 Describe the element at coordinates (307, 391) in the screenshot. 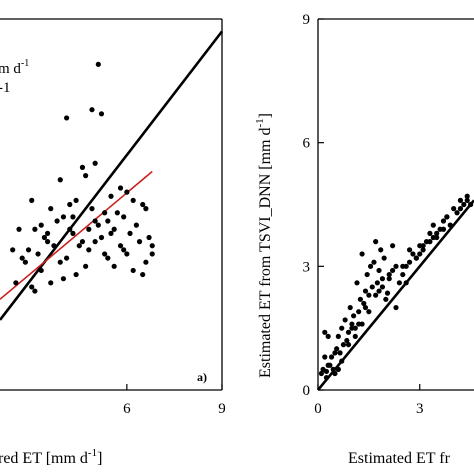

I see `panel-b-y-tick-label: 0` at that location.